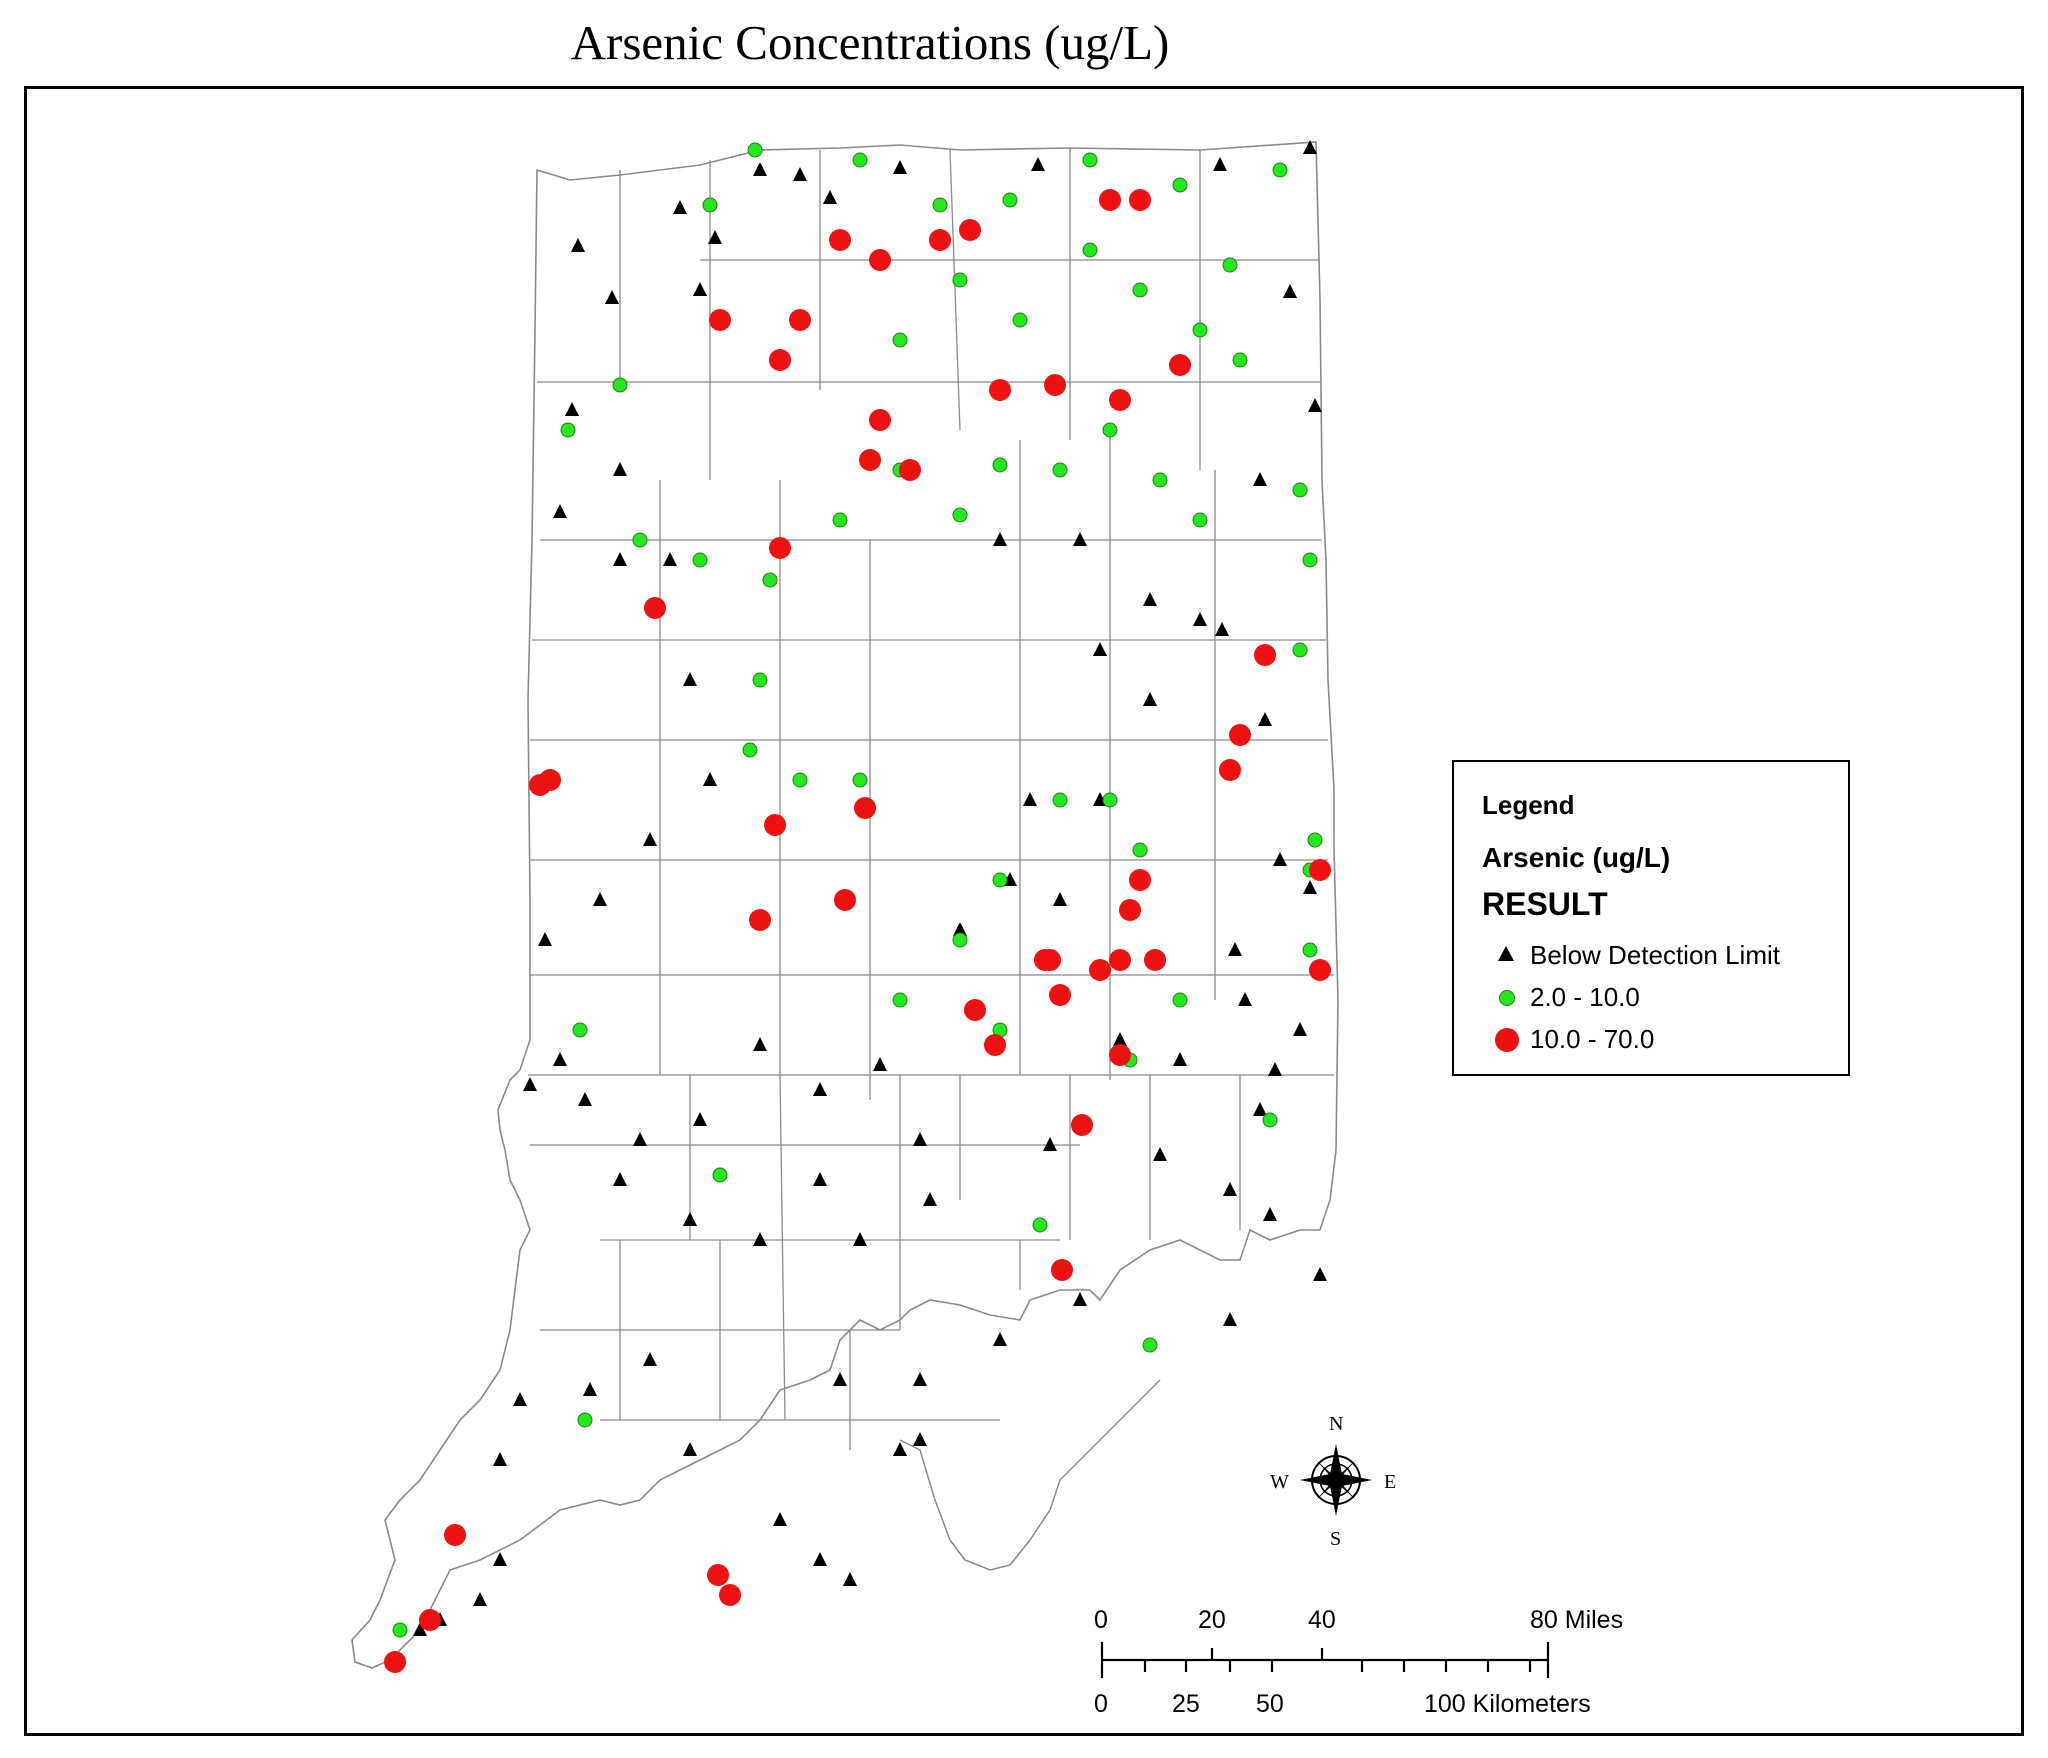 The height and width of the screenshot is (1758, 2048). Describe the element at coordinates (1576, 1620) in the screenshot. I see `scale-mile-80: 80 Miles` at that location.